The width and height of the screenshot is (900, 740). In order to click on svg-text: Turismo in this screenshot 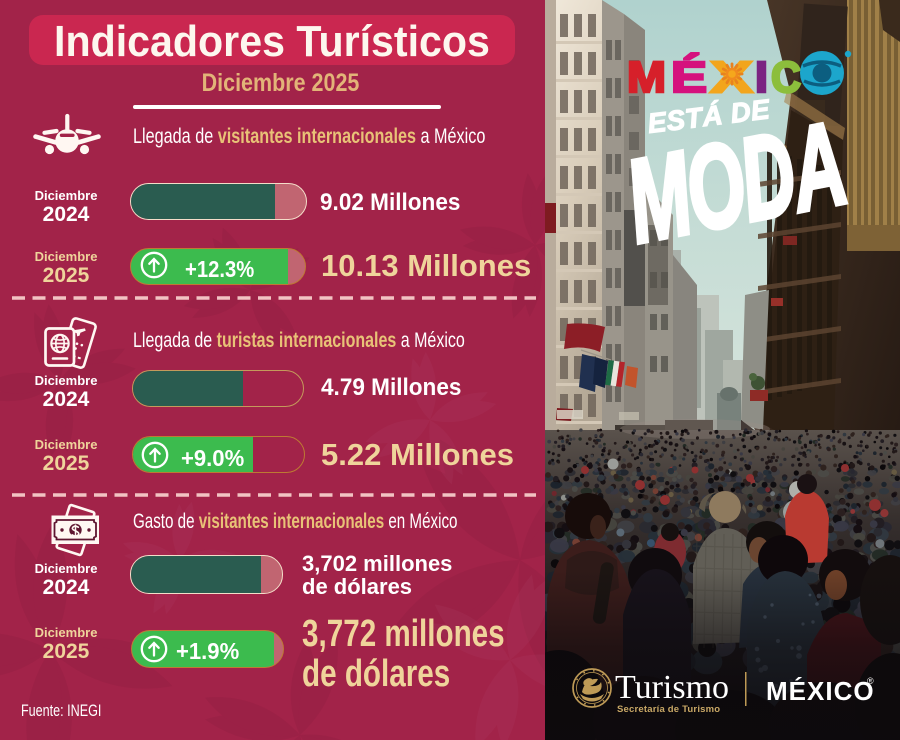, I will do `click(672, 687)`.